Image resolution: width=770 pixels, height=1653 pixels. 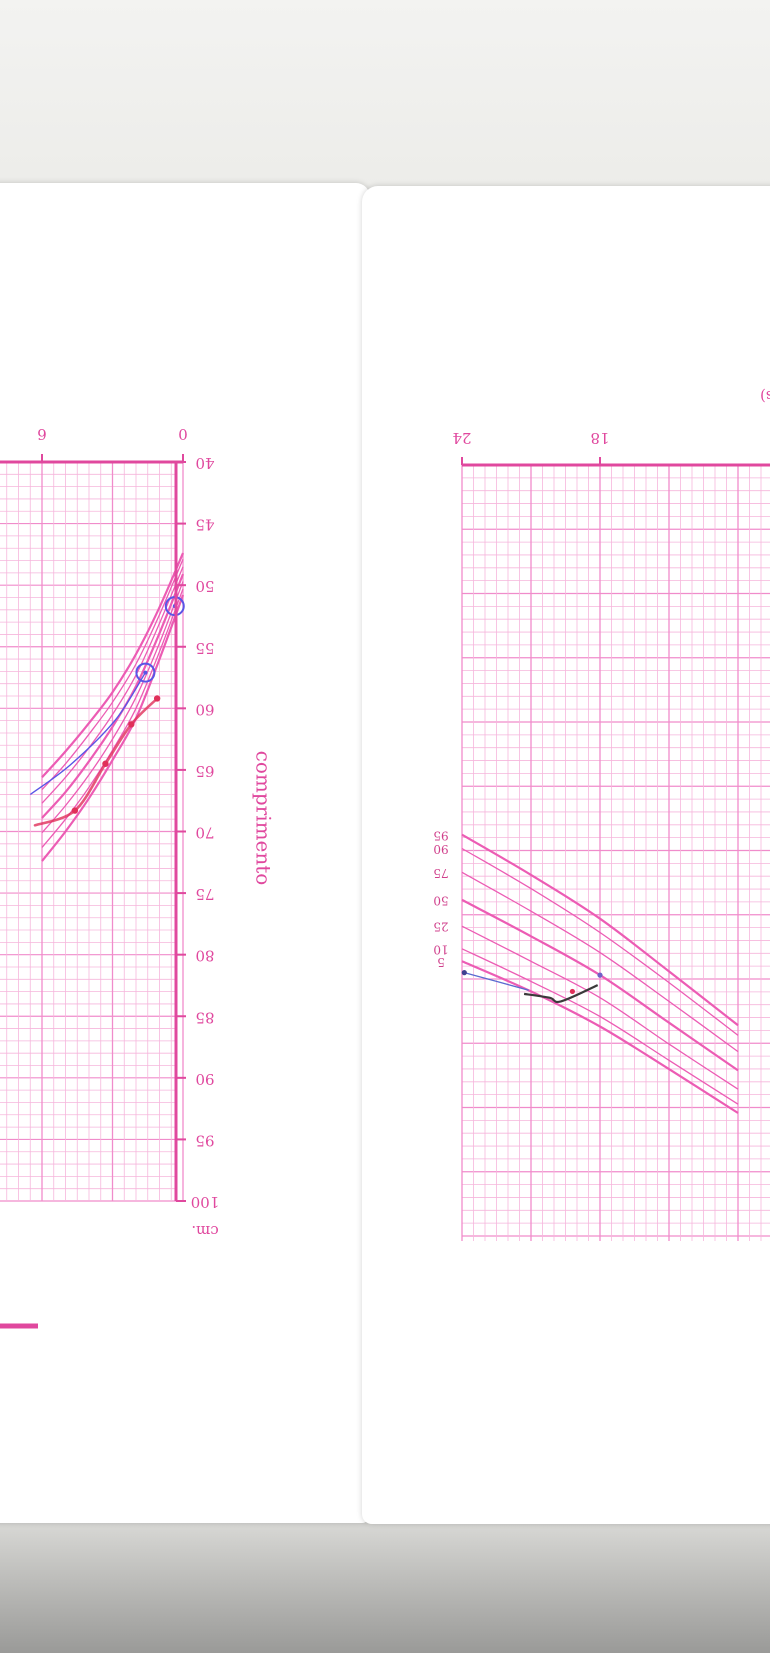 What do you see at coordinates (183, 434) in the screenshot?
I see `left-x-tick-label: 0` at bounding box center [183, 434].